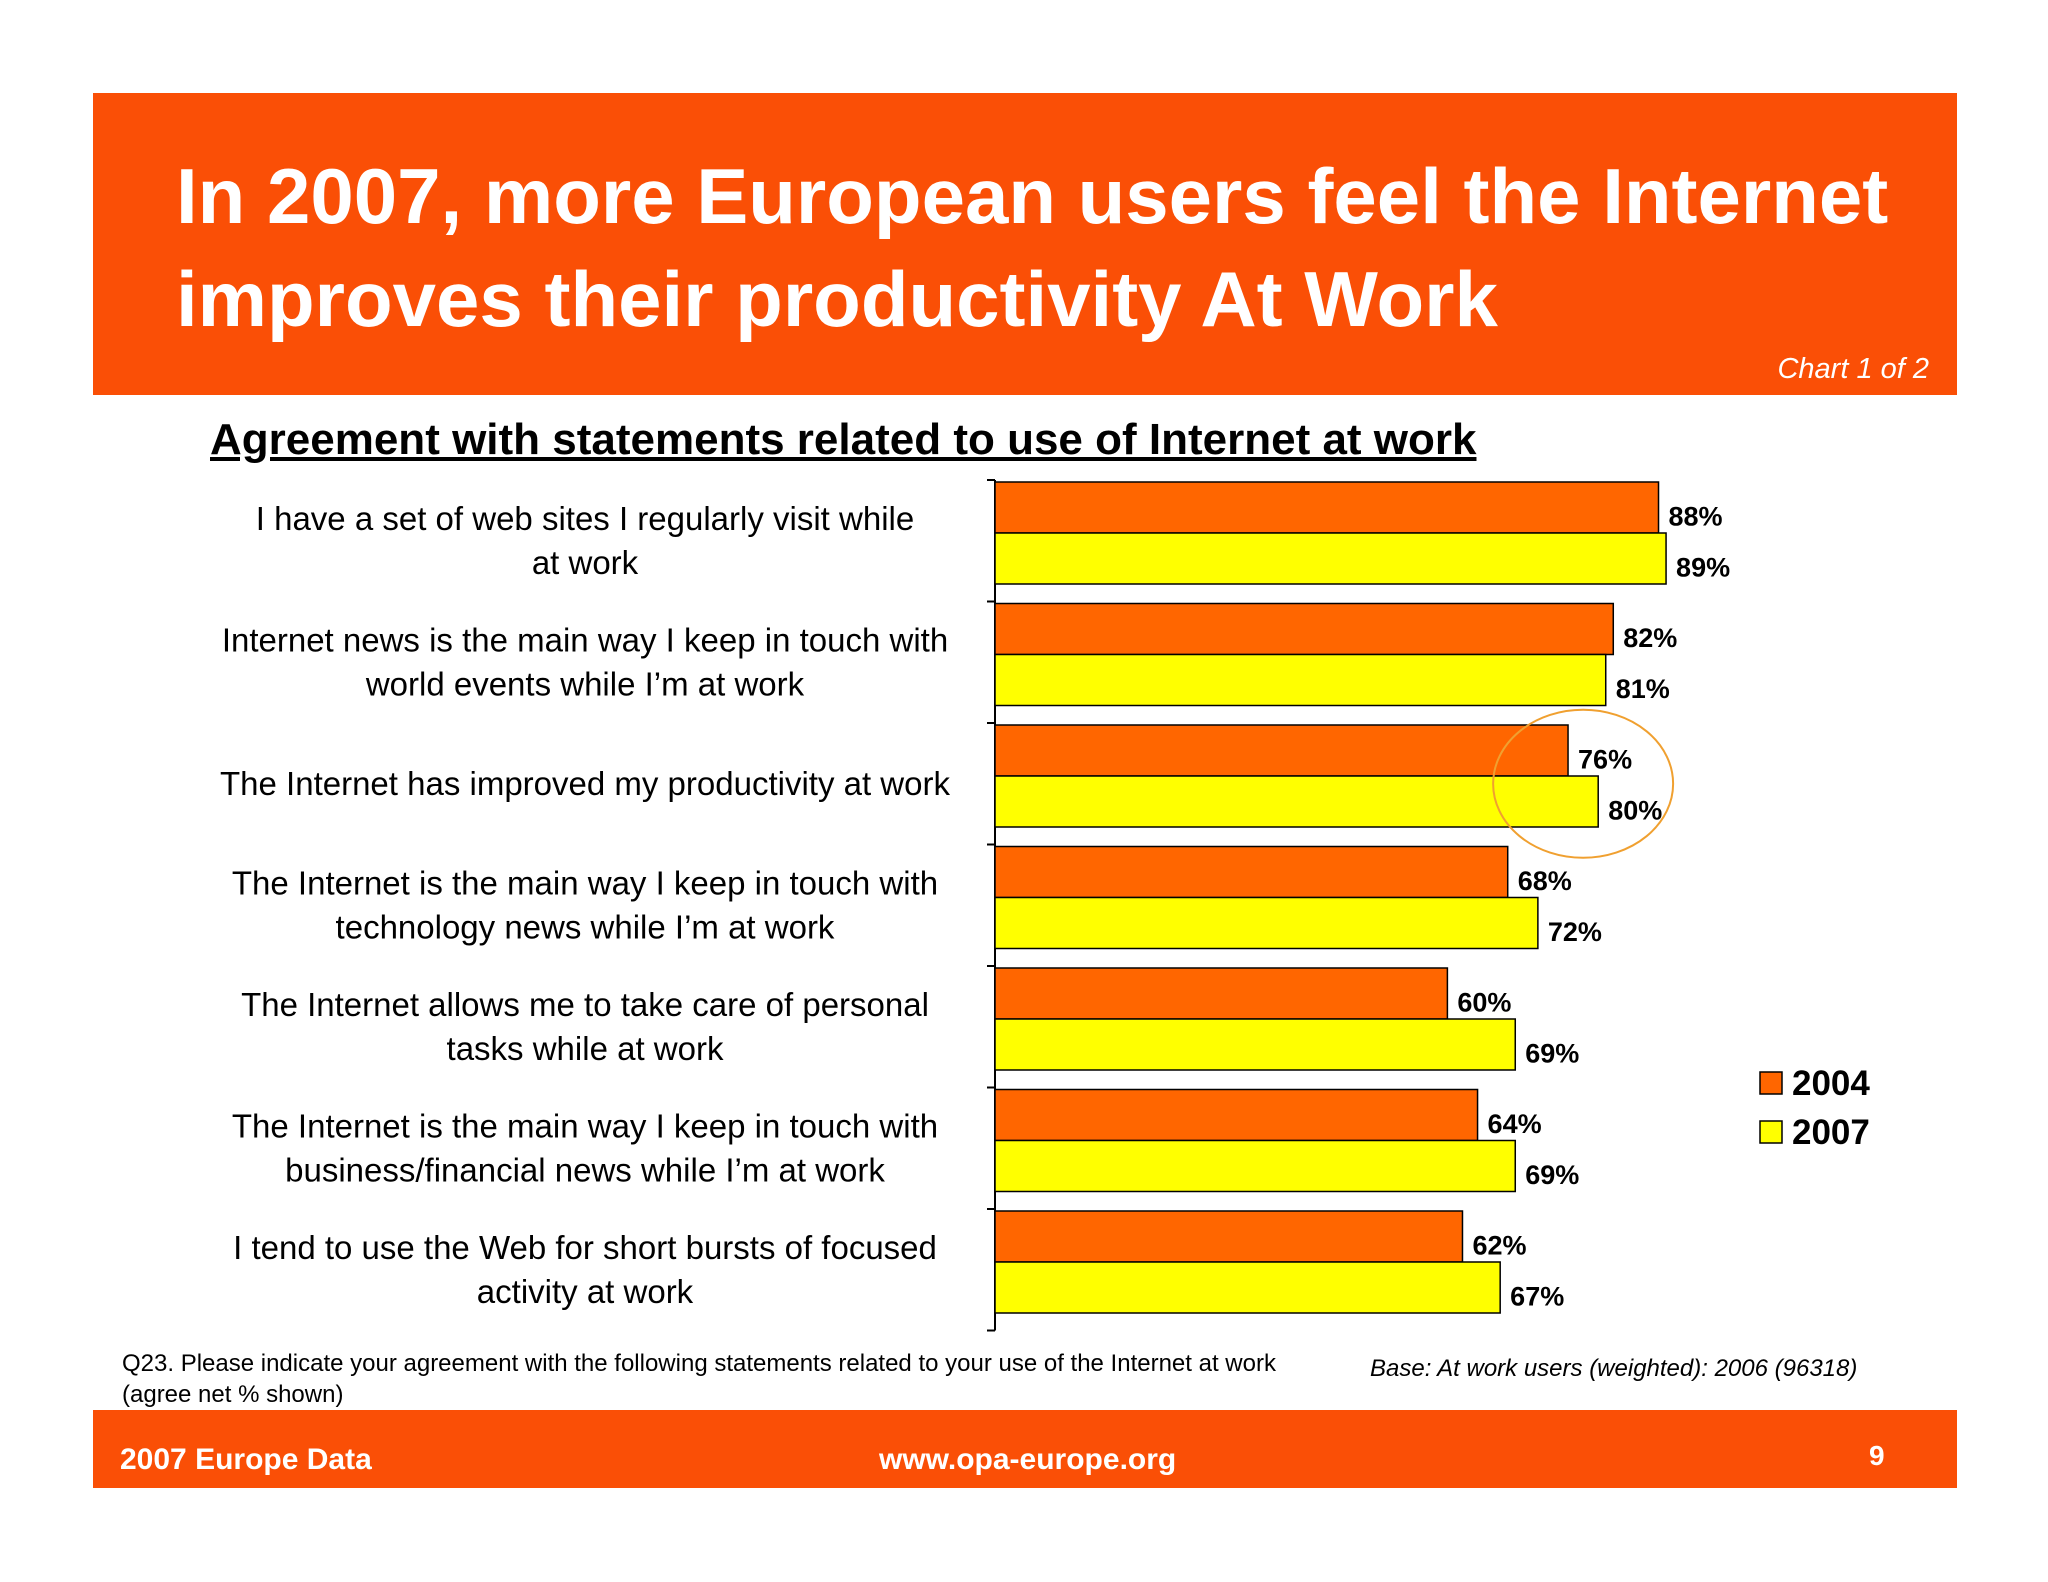 The height and width of the screenshot is (1582, 2048). Describe the element at coordinates (1583, 783) in the screenshot. I see `highlight-circle` at that location.